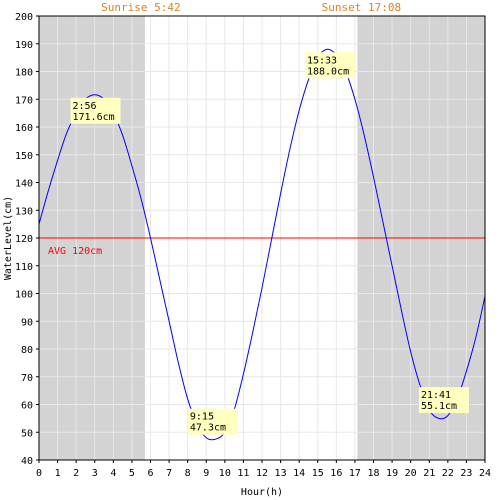 The image size is (500, 500). Describe the element at coordinates (24, 100) in the screenshot. I see `y-tick-label: 170` at that location.